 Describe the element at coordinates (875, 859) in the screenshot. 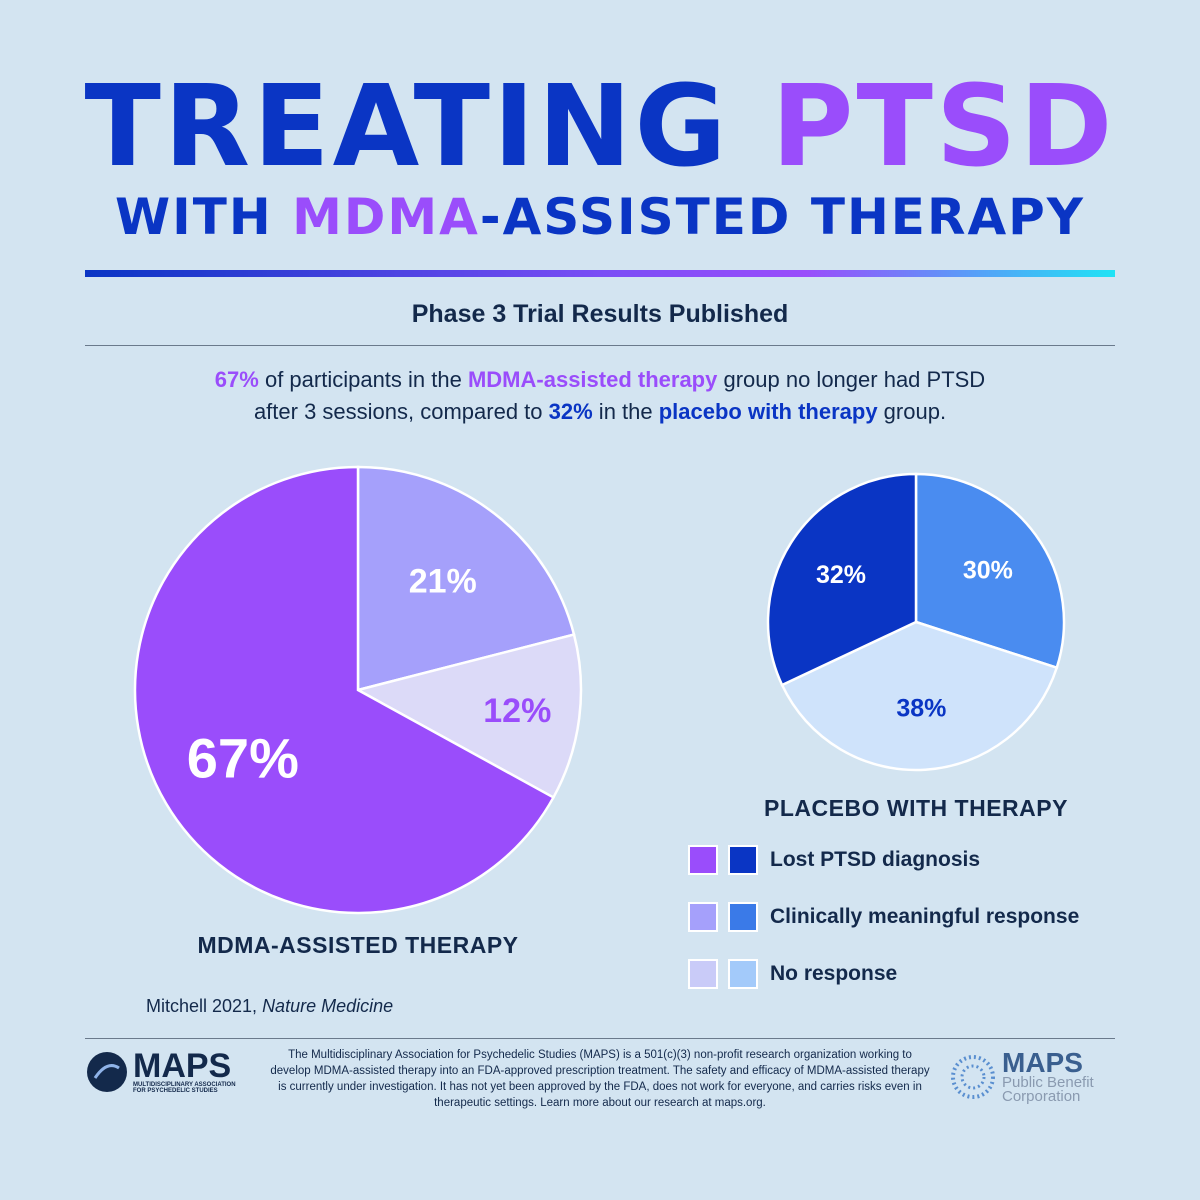

I see `legend-label: Lost PTSD diagnosis` at that location.